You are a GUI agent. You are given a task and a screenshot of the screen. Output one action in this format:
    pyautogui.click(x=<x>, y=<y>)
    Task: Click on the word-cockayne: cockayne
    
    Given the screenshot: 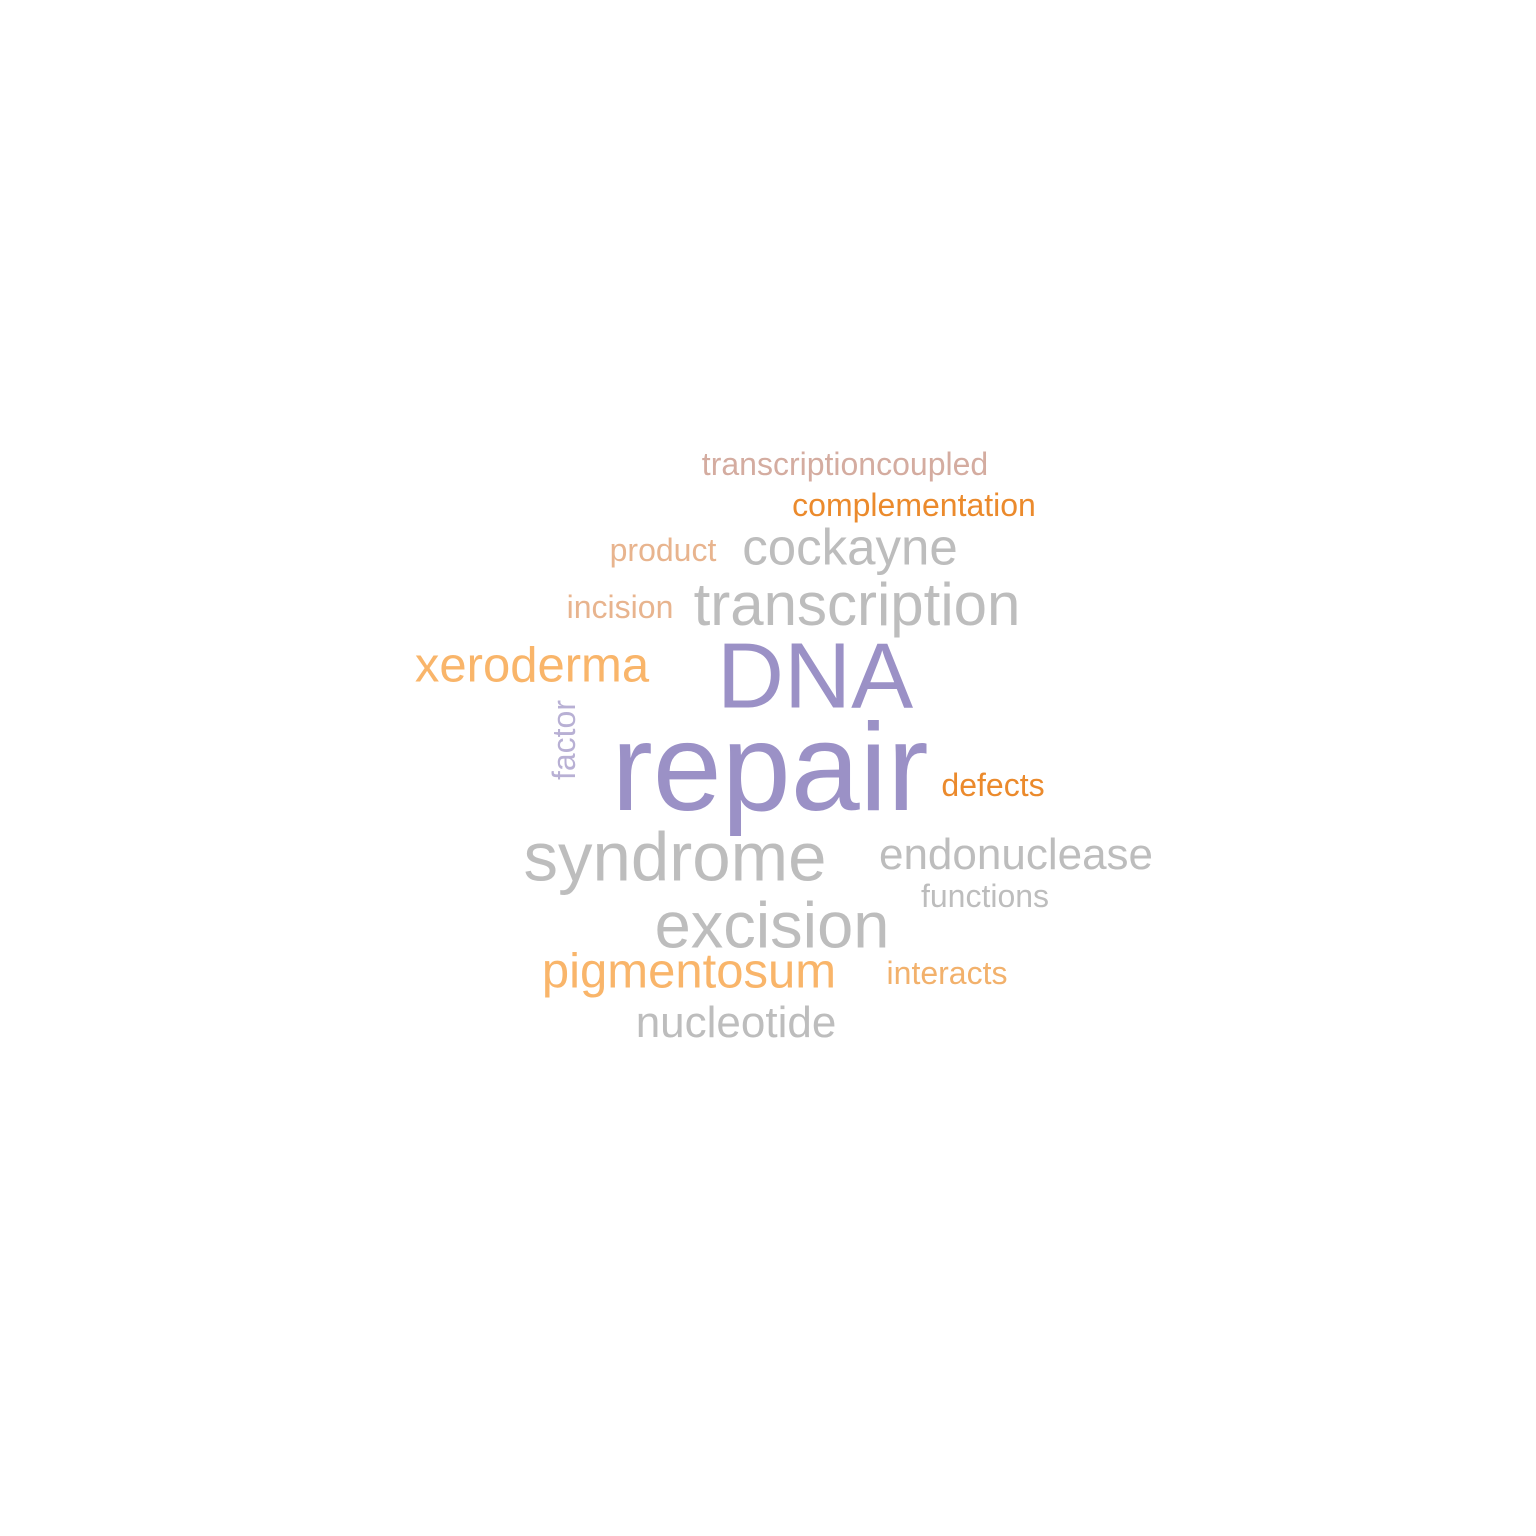 What is the action you would take?
    pyautogui.click(x=850, y=547)
    